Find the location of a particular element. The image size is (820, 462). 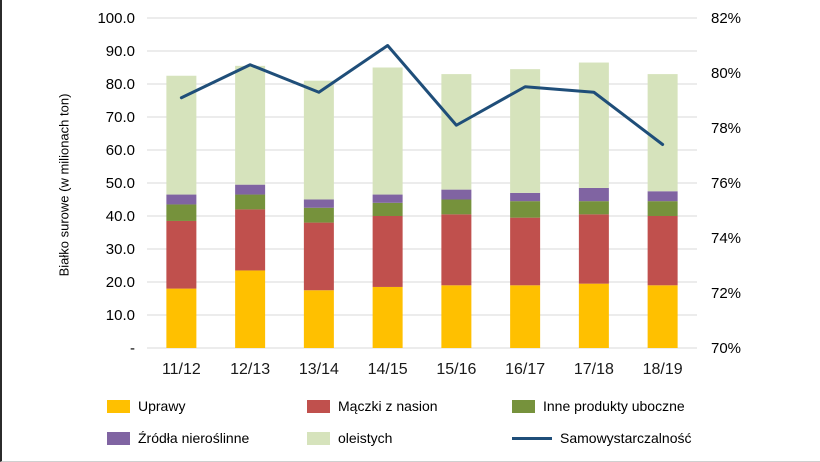

right-axis-tick-label: 76% is located at coordinates (726, 183).